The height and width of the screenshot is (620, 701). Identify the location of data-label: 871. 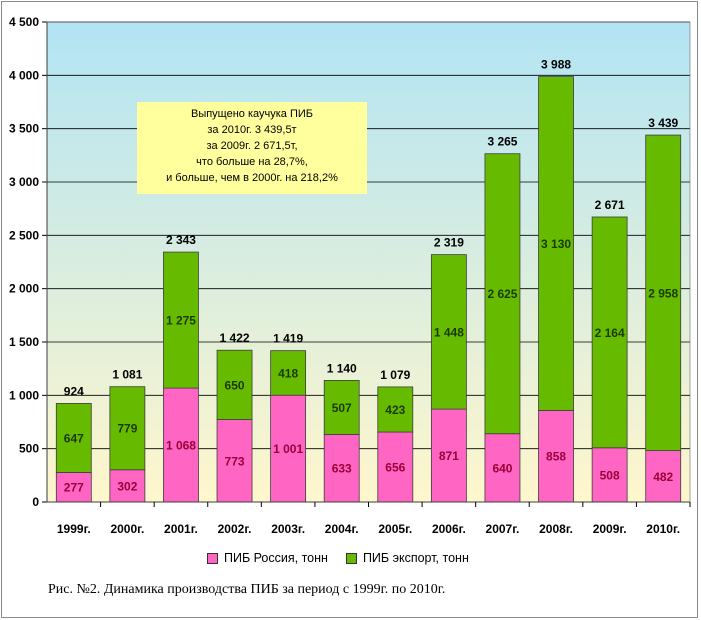
(449, 456).